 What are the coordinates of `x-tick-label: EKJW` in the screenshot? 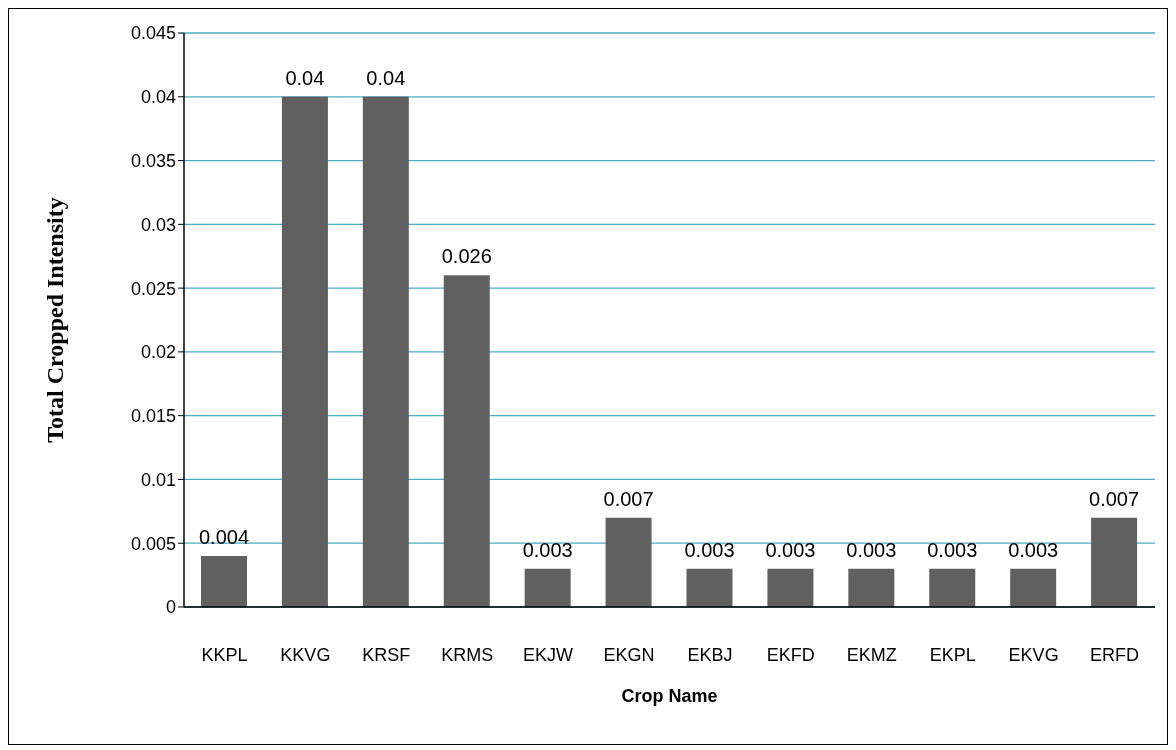 It's located at (548, 654).